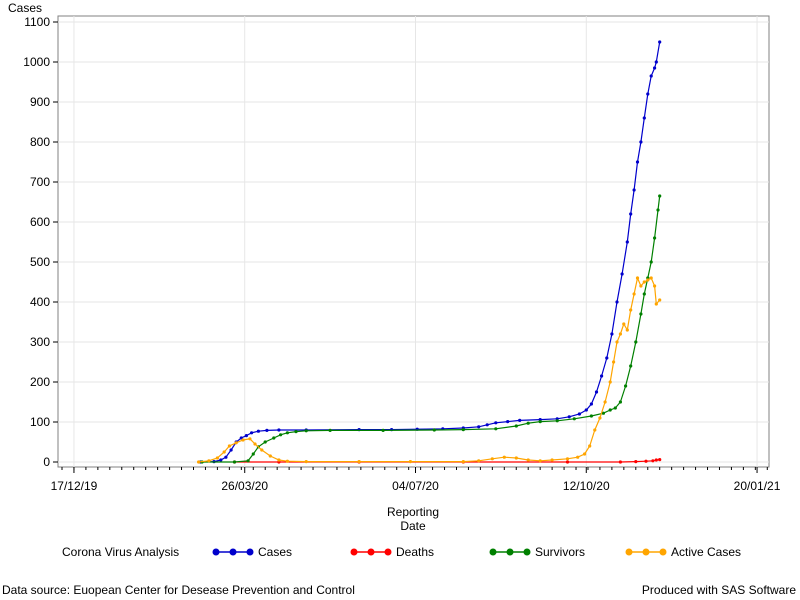  Describe the element at coordinates (275, 552) in the screenshot. I see `legend-label: Cases` at that location.